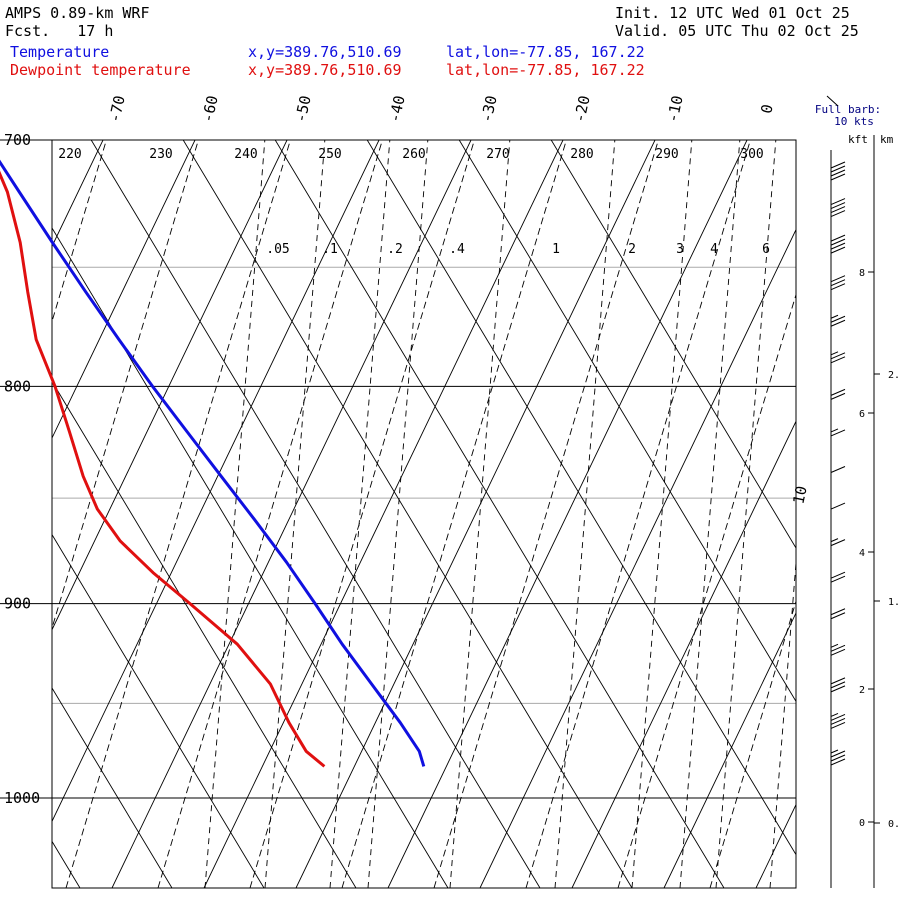  I want to click on theta-label: 220, so click(69, 154).